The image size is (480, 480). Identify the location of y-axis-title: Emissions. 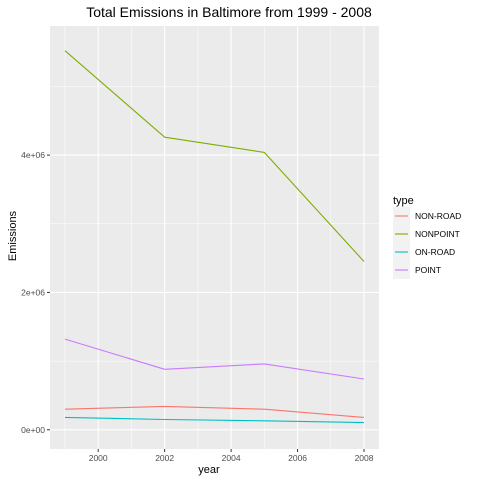
(13, 235).